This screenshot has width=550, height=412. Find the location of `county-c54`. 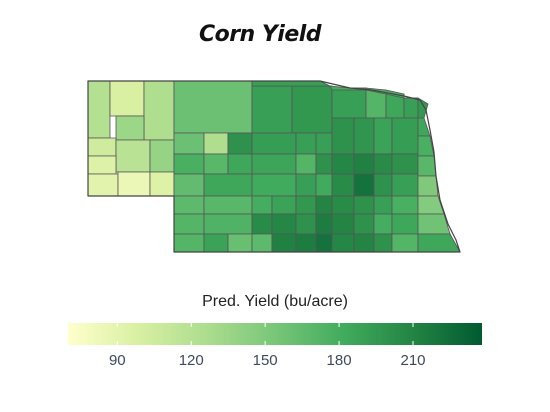

county-c54 is located at coordinates (343, 205).